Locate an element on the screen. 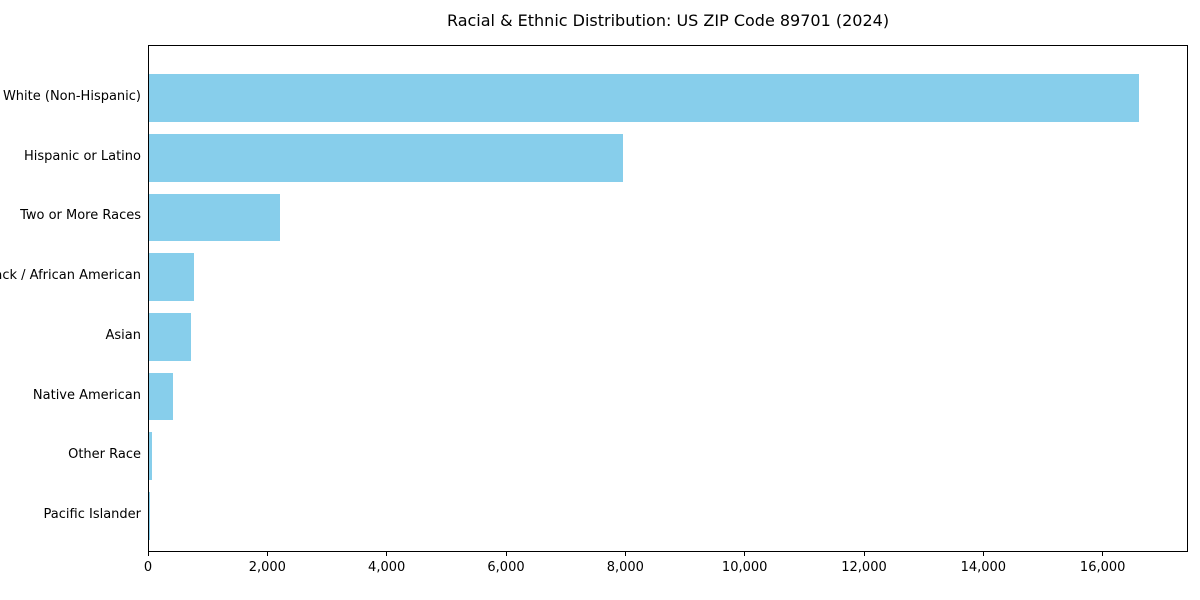 The image size is (1200, 600). y-tick-label: Native American is located at coordinates (86, 395).